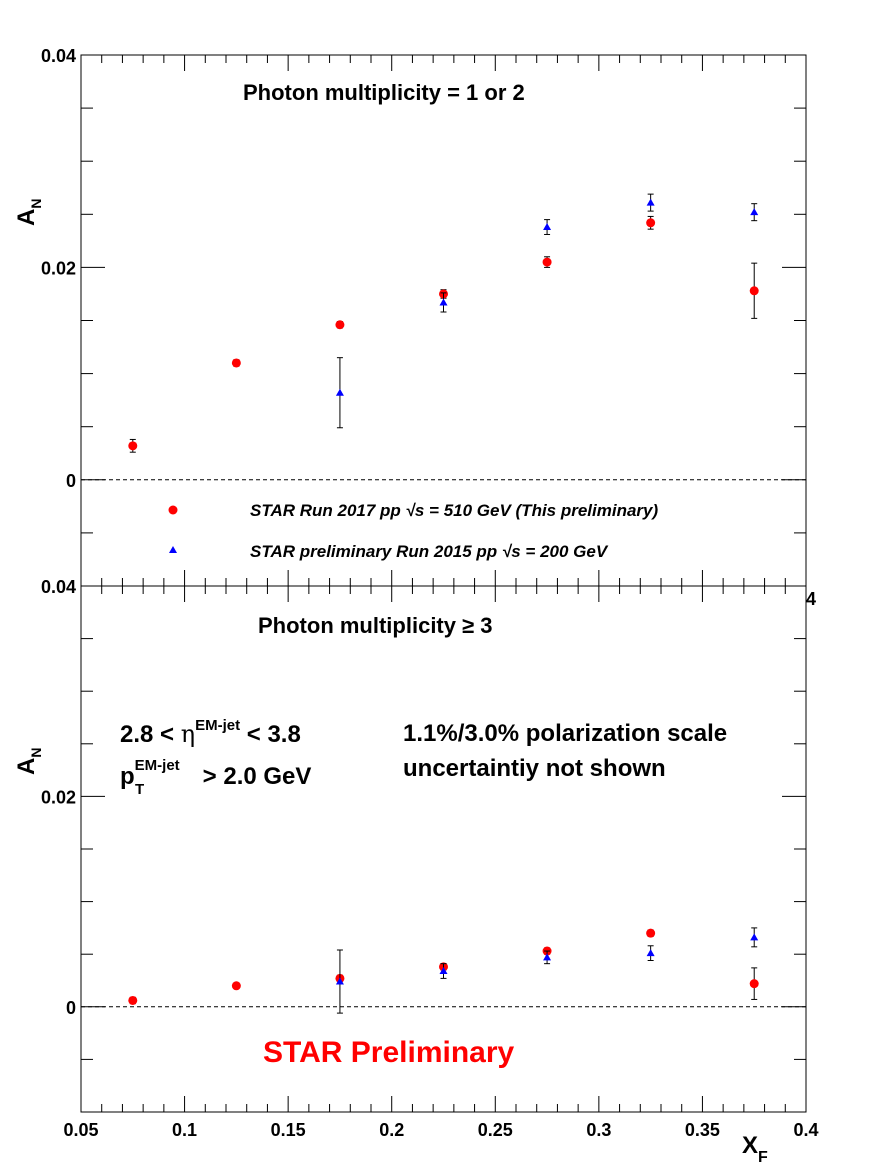  Describe the element at coordinates (384, 92) in the screenshot. I see `top-panel-title: Photon multiplicity = 1 or 2` at that location.